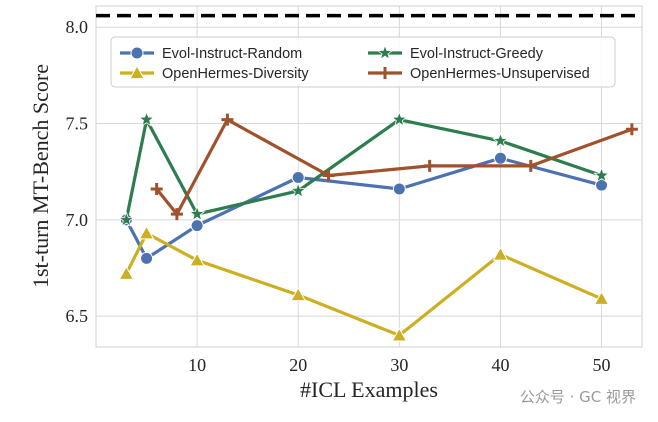  I want to click on legend-label: Evol-Instruct-Greedy, so click(477, 54).